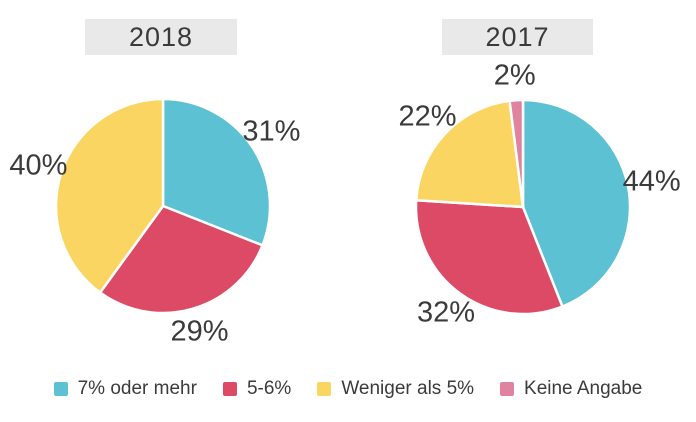  I want to click on legend-label: 5-6%, so click(269, 388).